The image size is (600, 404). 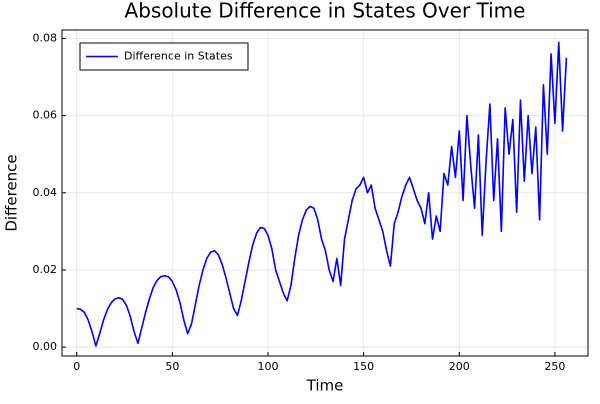 What do you see at coordinates (45, 115) in the screenshot?
I see `y-tick-label: 0.06` at bounding box center [45, 115].